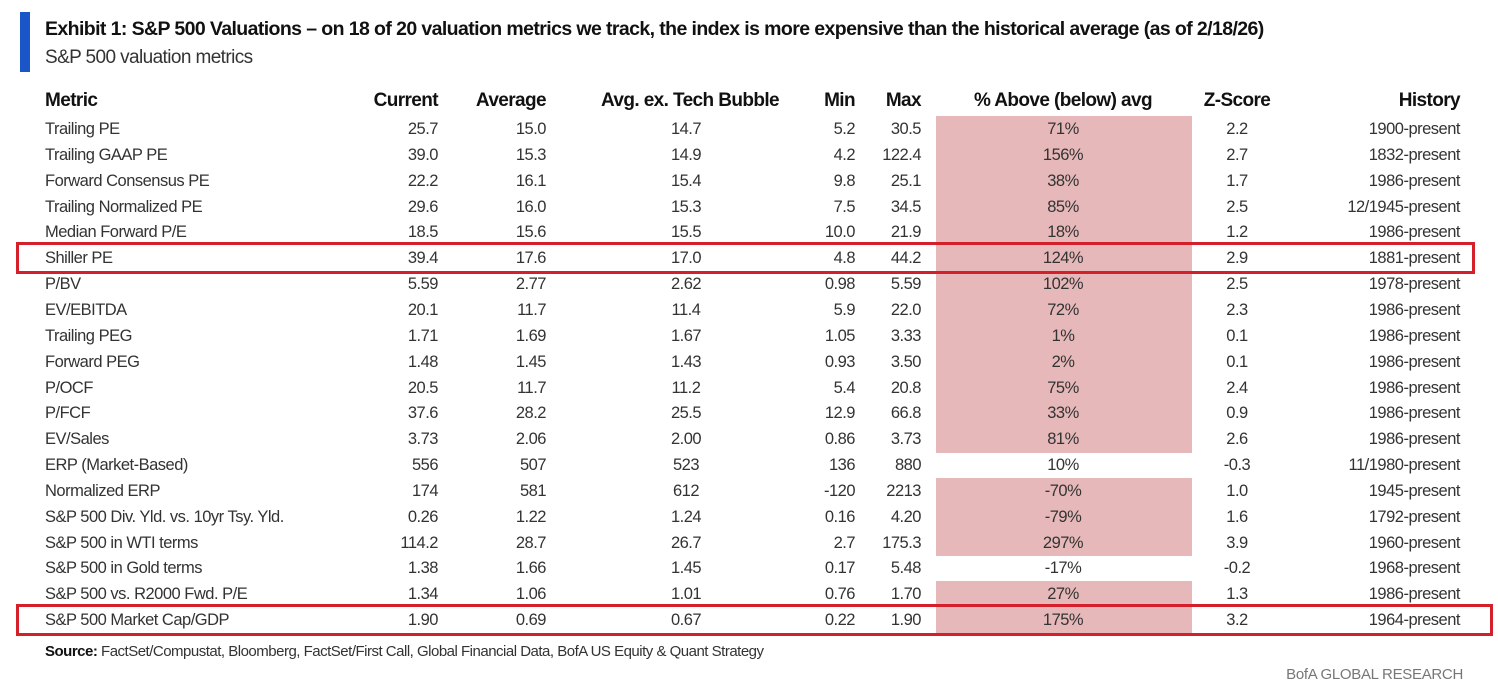 This screenshot has height=695, width=1498. Describe the element at coordinates (79, 258) in the screenshot. I see `cell-metric: Shiller PE` at that location.